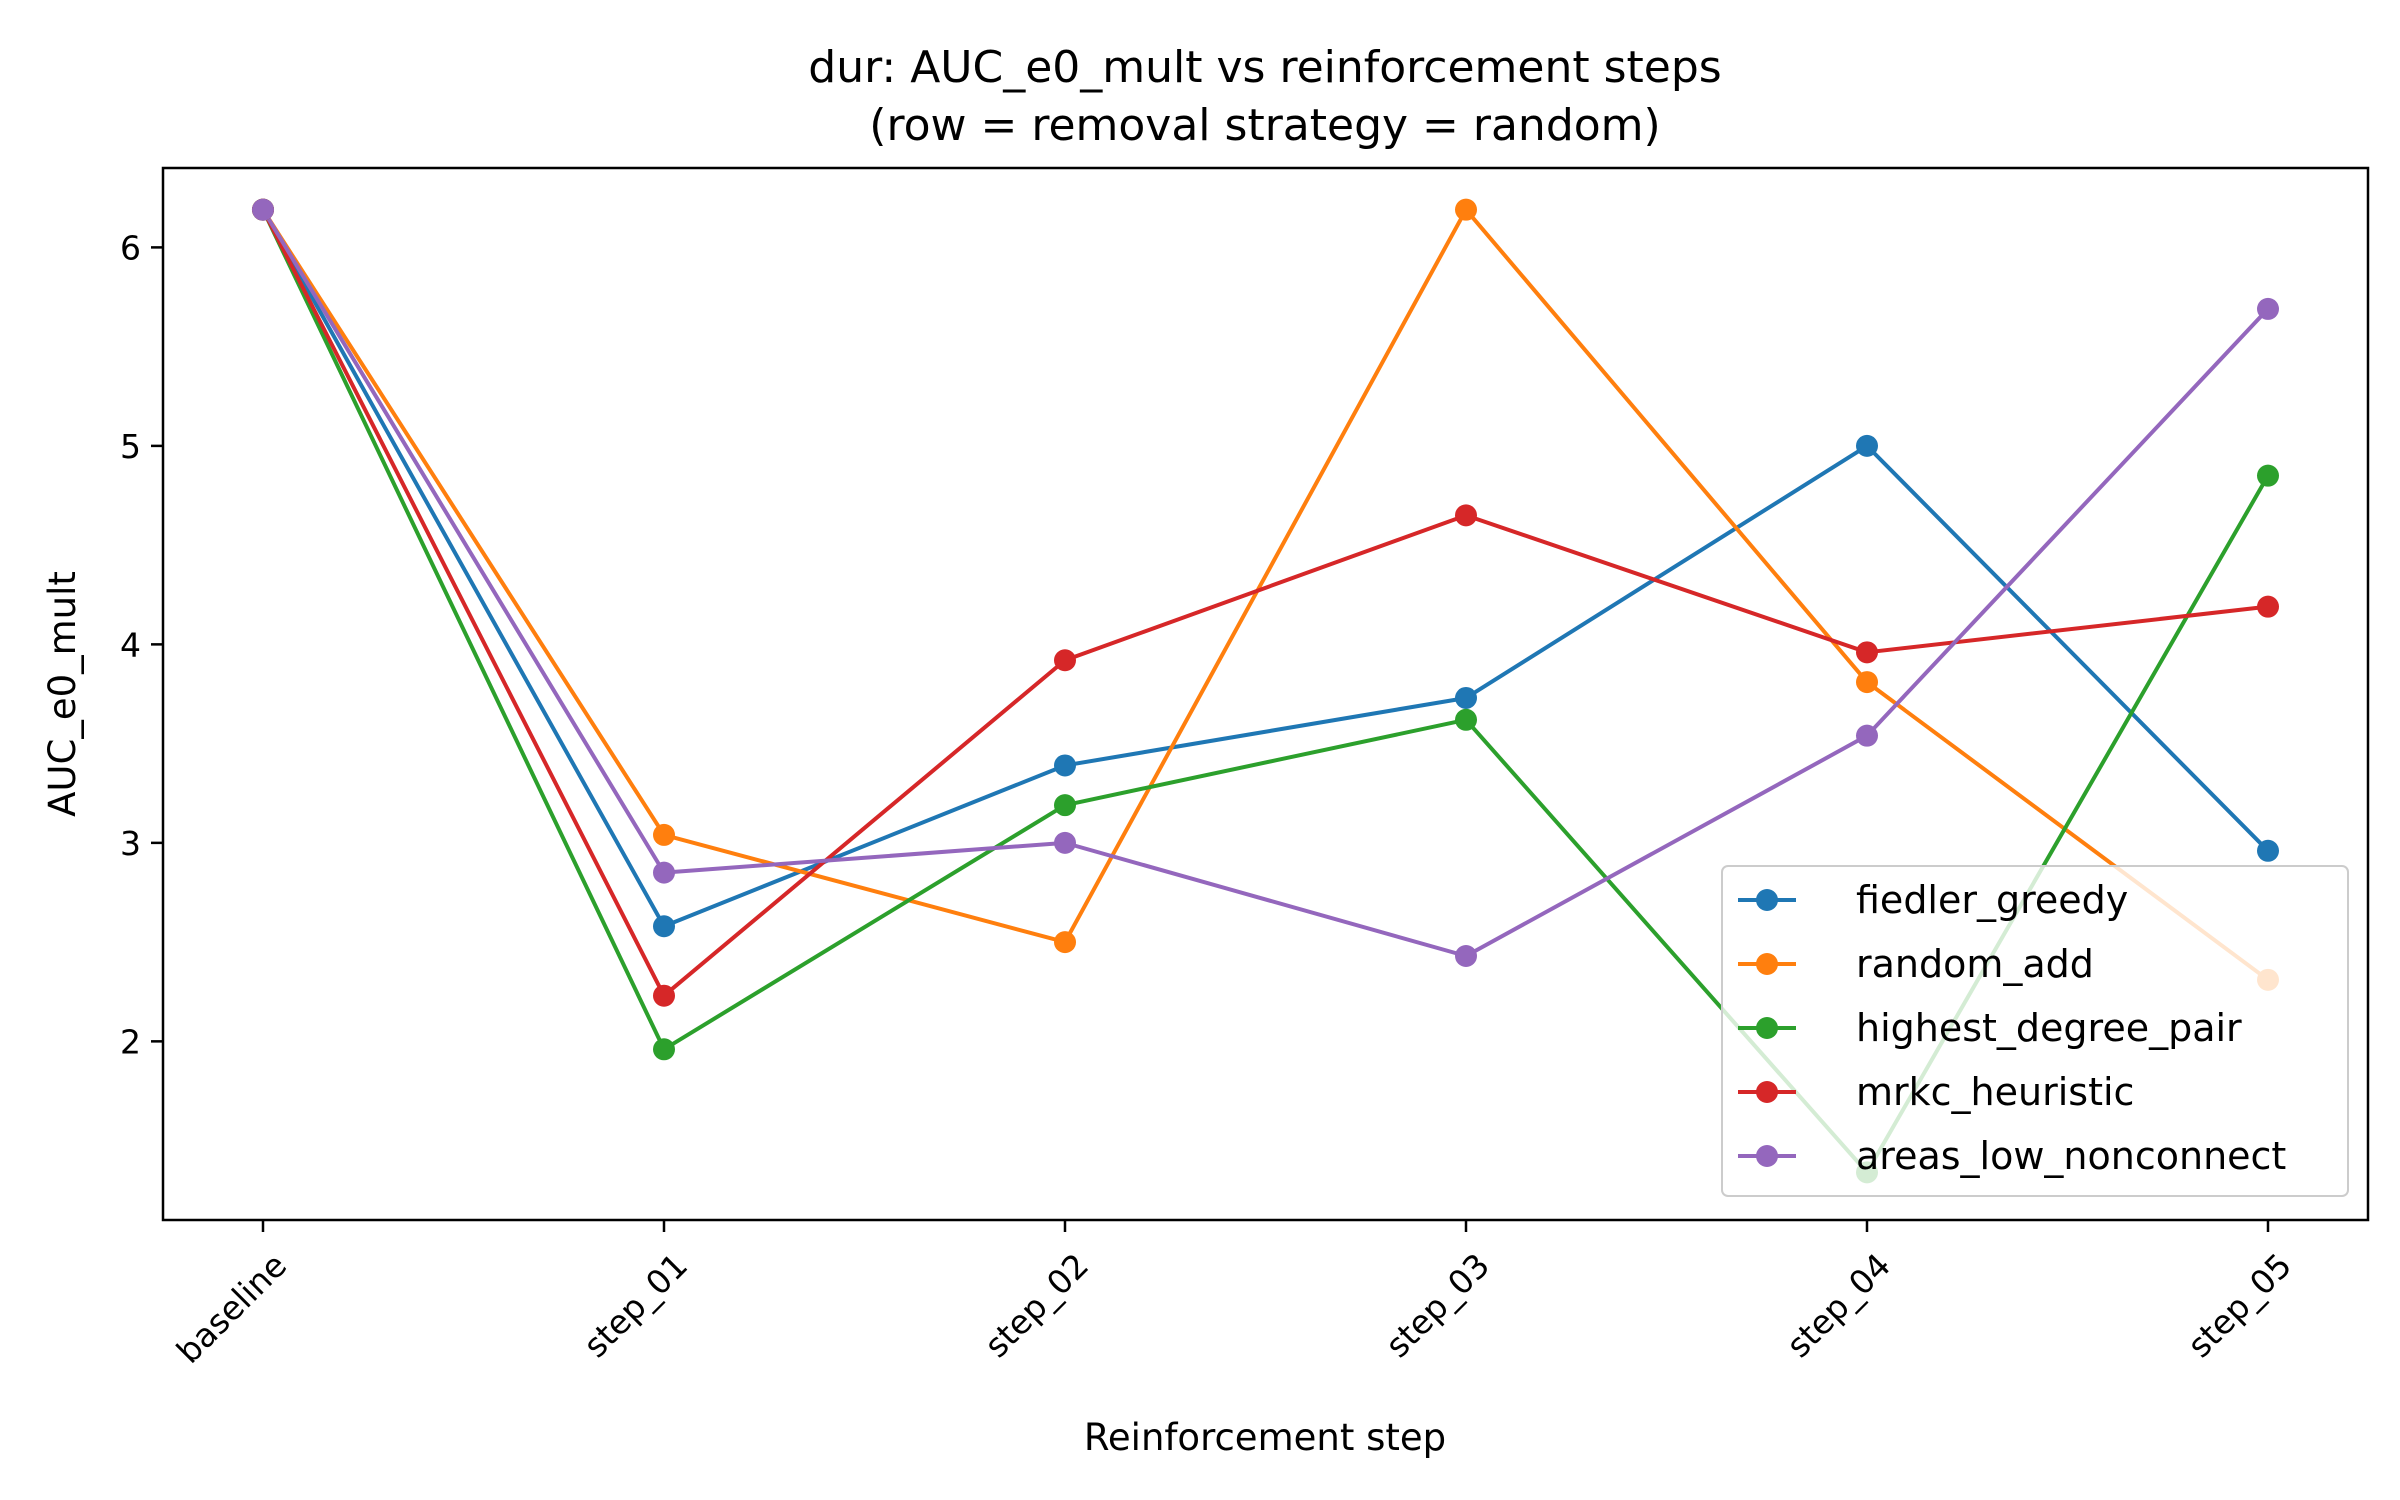 The height and width of the screenshot is (1500, 2400). I want to click on x-tick-label: step_01, so click(635, 1305).